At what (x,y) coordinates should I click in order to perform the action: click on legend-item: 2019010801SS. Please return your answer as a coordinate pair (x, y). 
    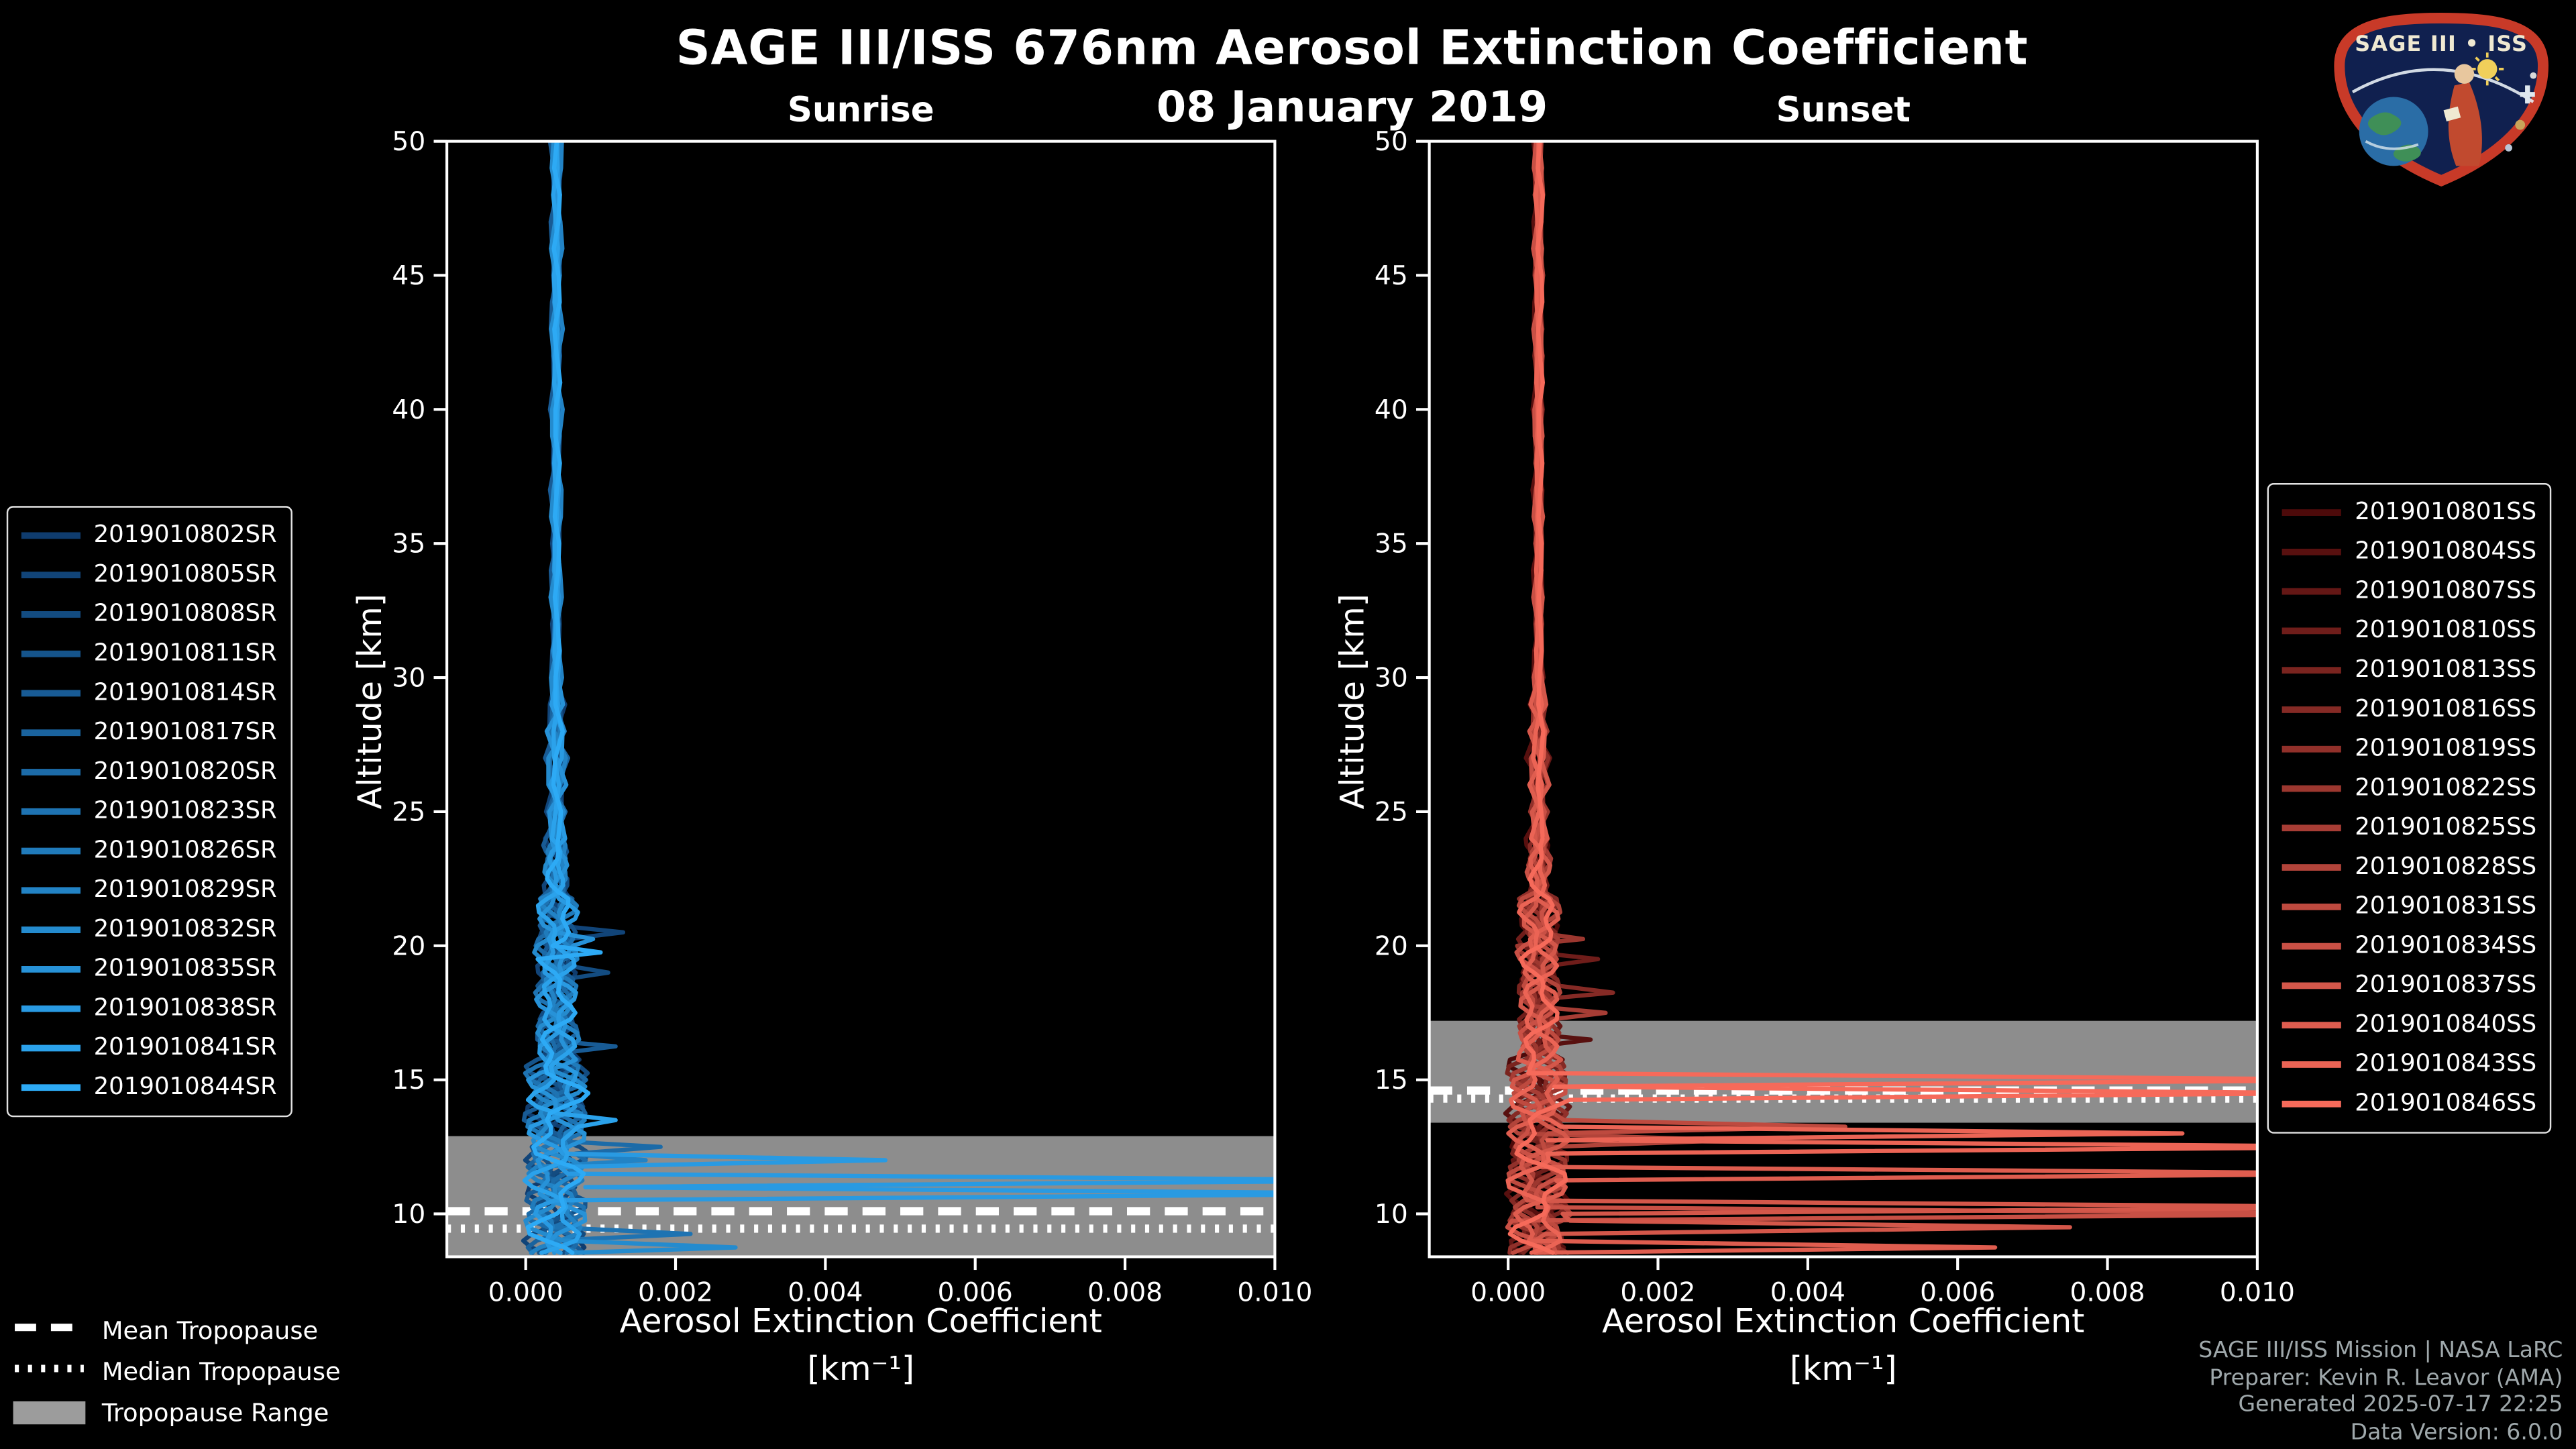
    Looking at the image, I should click on (2409, 513).